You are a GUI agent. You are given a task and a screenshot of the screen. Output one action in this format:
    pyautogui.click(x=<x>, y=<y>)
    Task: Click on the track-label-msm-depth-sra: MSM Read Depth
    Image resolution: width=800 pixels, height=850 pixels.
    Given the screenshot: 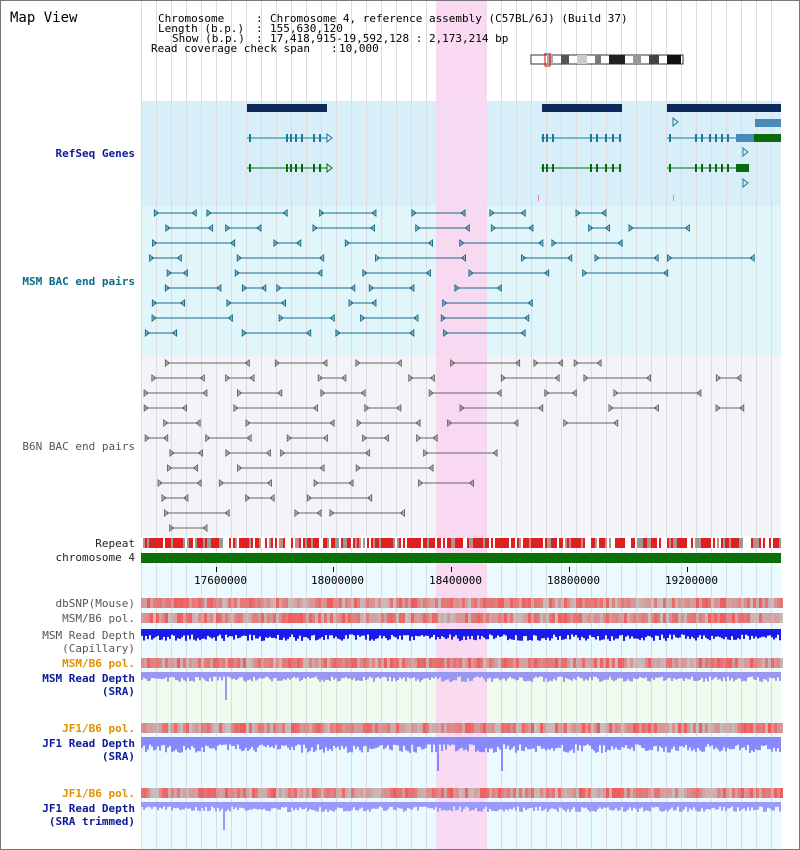 What is the action you would take?
    pyautogui.click(x=88, y=678)
    